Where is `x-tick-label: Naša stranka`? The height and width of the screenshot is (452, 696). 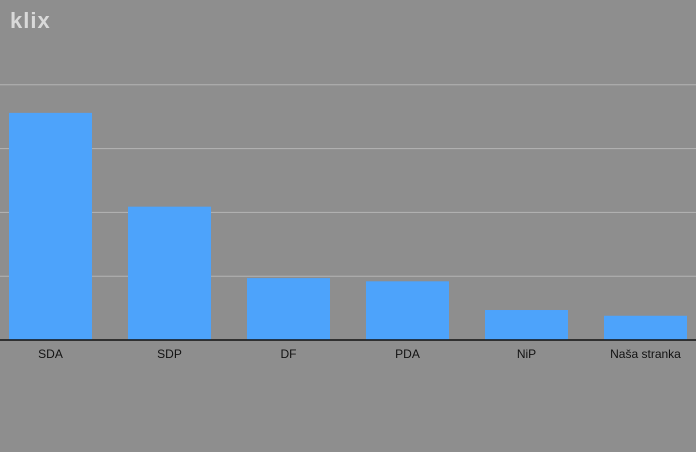
x-tick-label: Naša stranka is located at coordinates (645, 354).